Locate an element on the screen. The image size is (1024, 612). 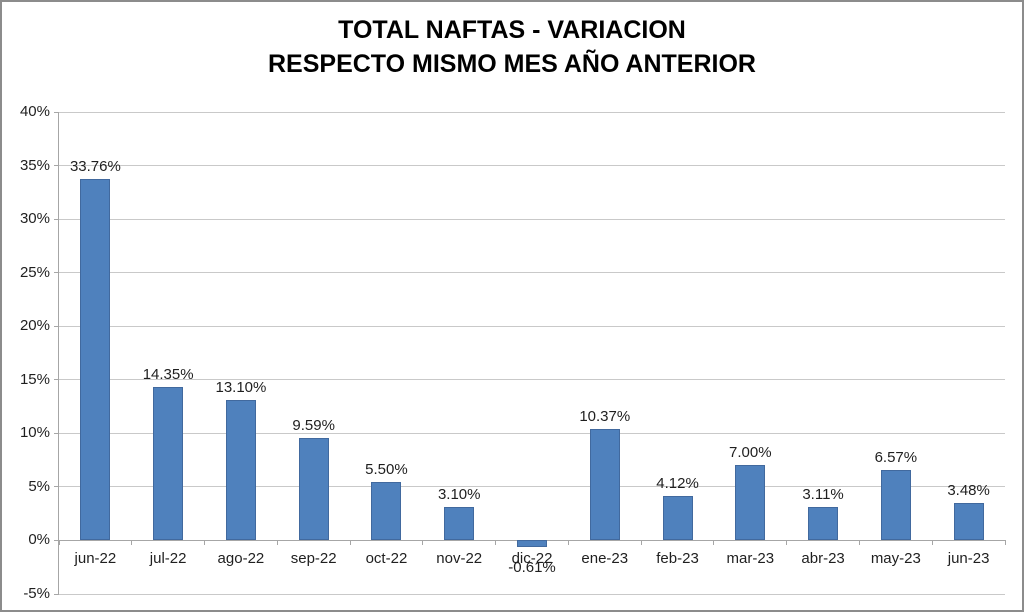
x-axis-label: oct-22 is located at coordinates (386, 559).